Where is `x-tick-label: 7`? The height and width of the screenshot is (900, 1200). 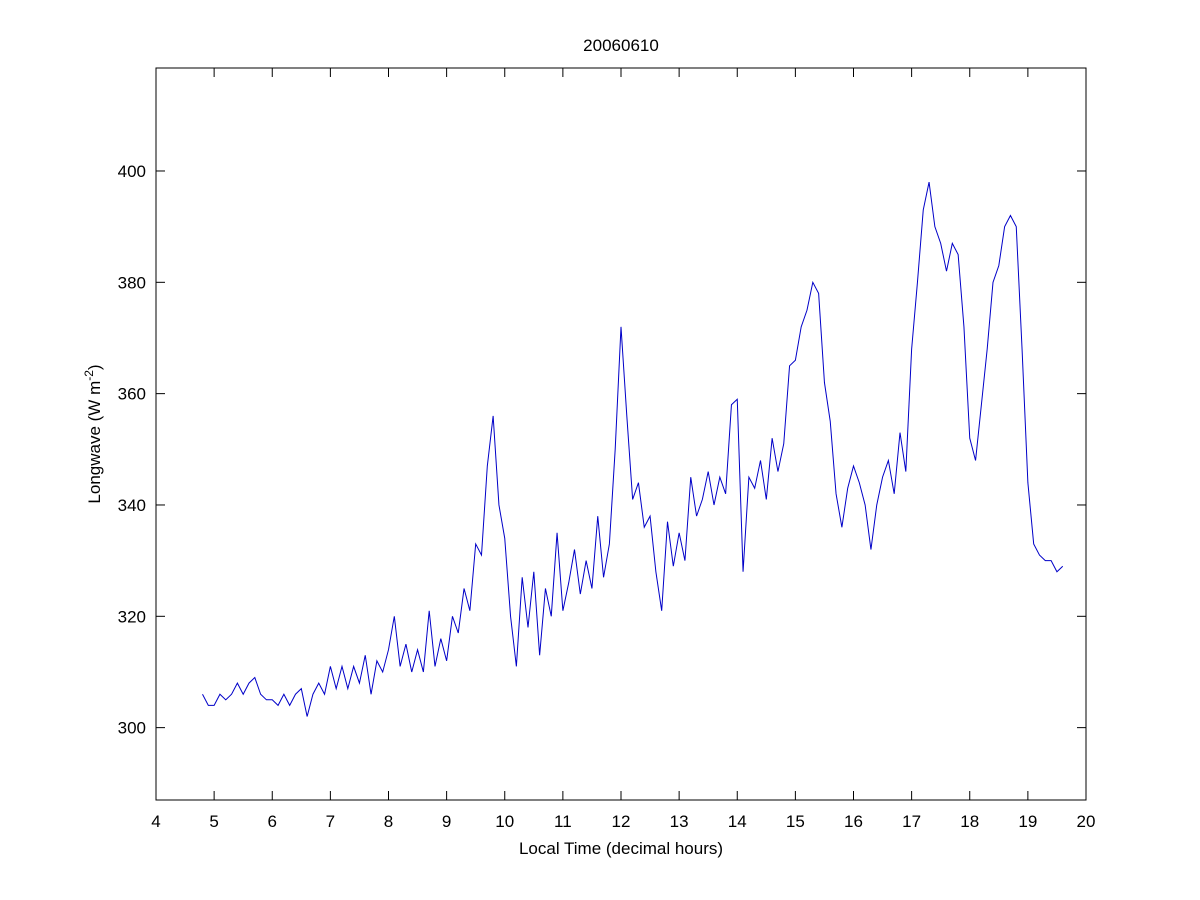
x-tick-label: 7 is located at coordinates (330, 821).